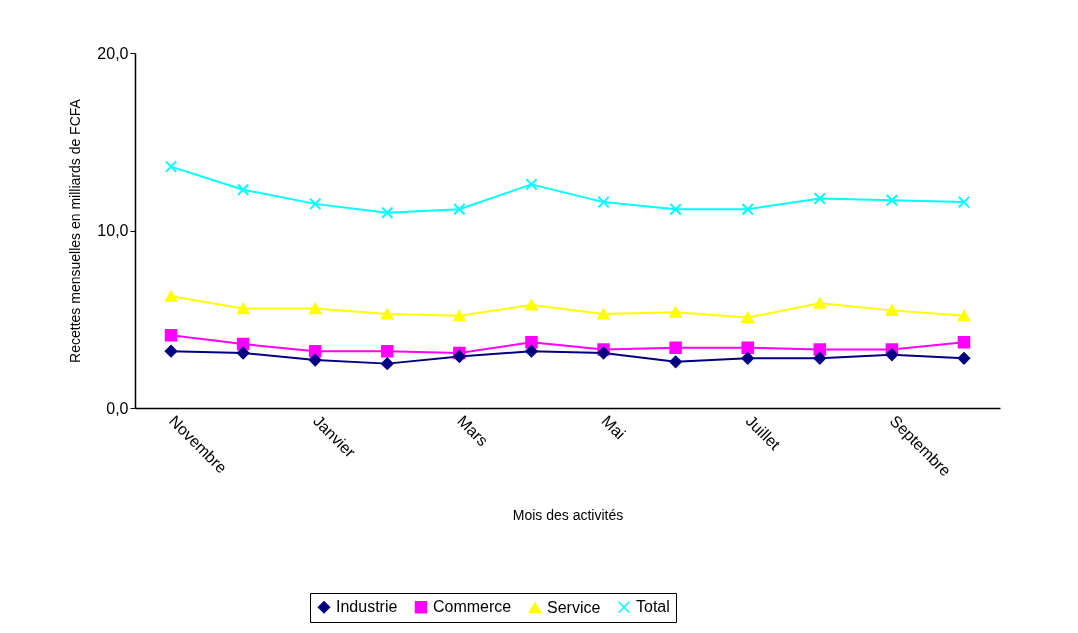 The height and width of the screenshot is (633, 1078). What do you see at coordinates (568, 515) in the screenshot?
I see `x-axis-title: Mois des activités` at bounding box center [568, 515].